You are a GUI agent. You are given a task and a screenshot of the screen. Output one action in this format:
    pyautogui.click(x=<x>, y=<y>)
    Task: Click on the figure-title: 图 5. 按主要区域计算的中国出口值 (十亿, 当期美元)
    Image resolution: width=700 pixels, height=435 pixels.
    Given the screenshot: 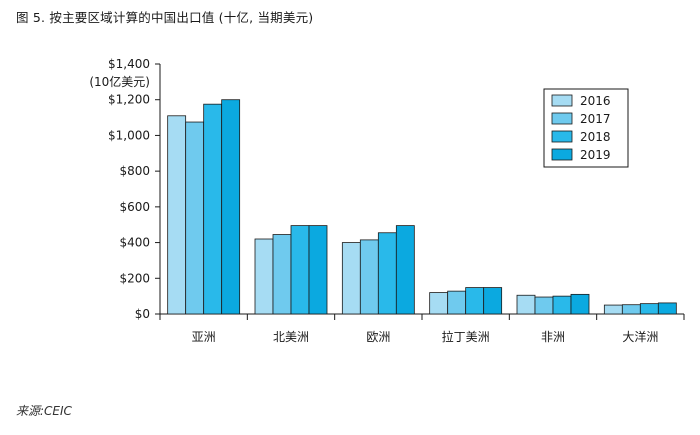 What is the action you would take?
    pyautogui.click(x=165, y=17)
    